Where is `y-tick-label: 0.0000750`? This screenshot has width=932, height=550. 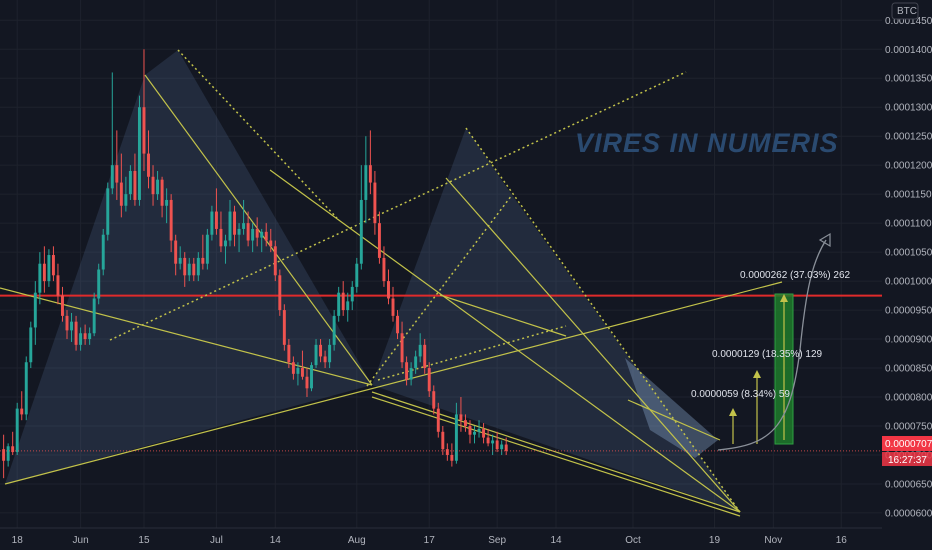 y-tick-label: 0.0000750 is located at coordinates (908, 426).